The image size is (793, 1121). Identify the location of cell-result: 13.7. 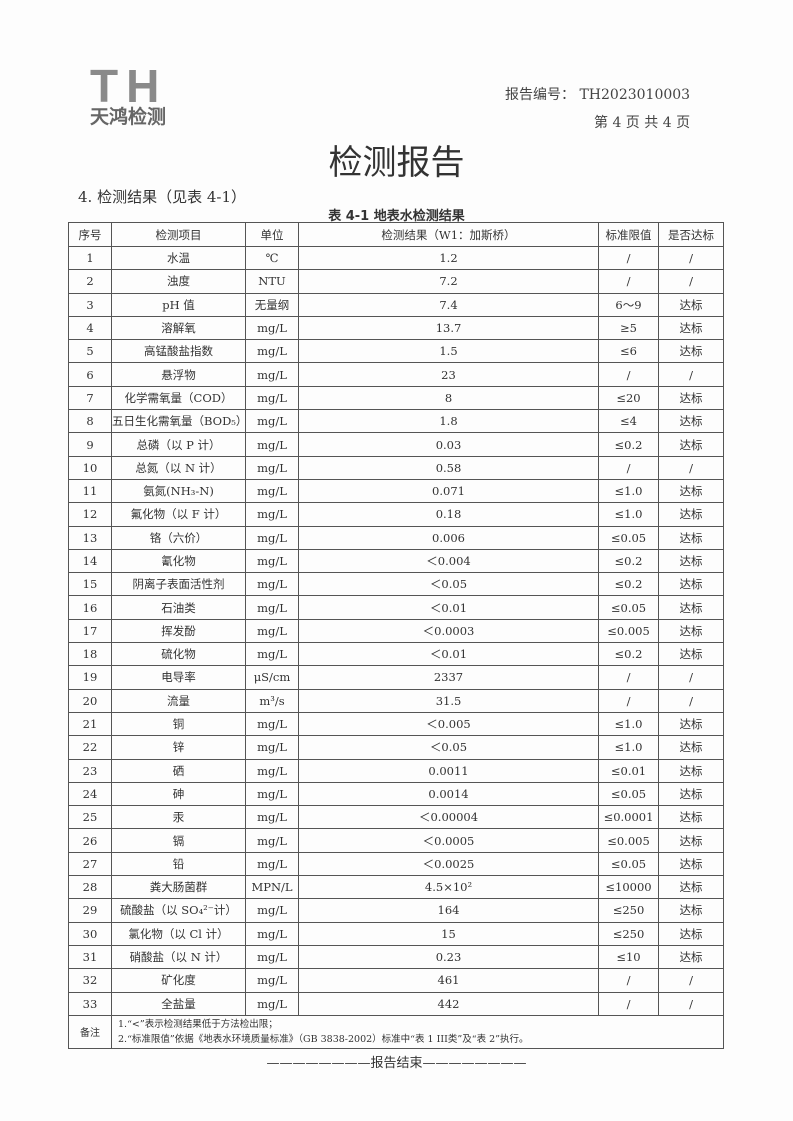
(448, 328).